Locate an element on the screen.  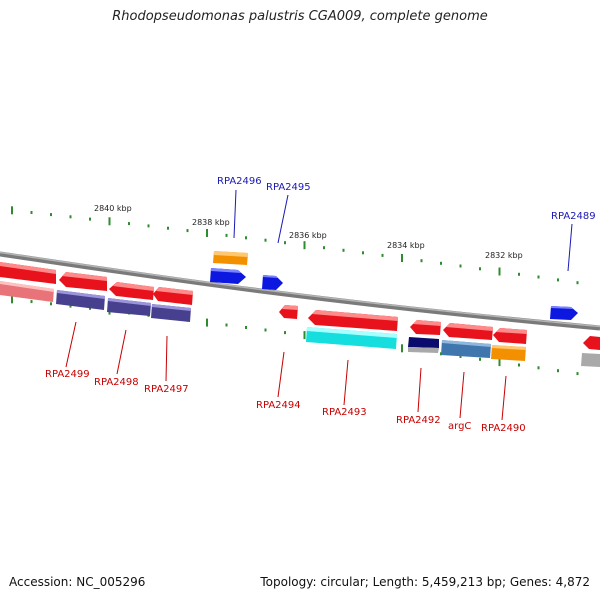
gene-label-RPA2498: RPA2498 is located at coordinates (116, 382).